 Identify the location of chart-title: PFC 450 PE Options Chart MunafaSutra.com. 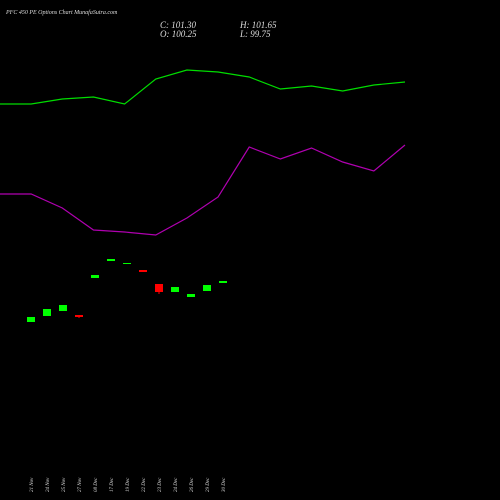
(61, 12).